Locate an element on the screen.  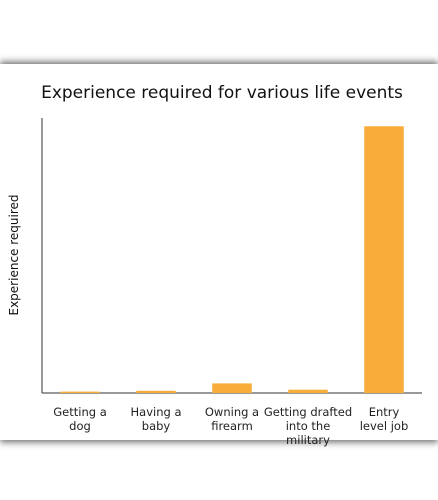
x-tick-label: Getting drafted into the military is located at coordinates (308, 426).